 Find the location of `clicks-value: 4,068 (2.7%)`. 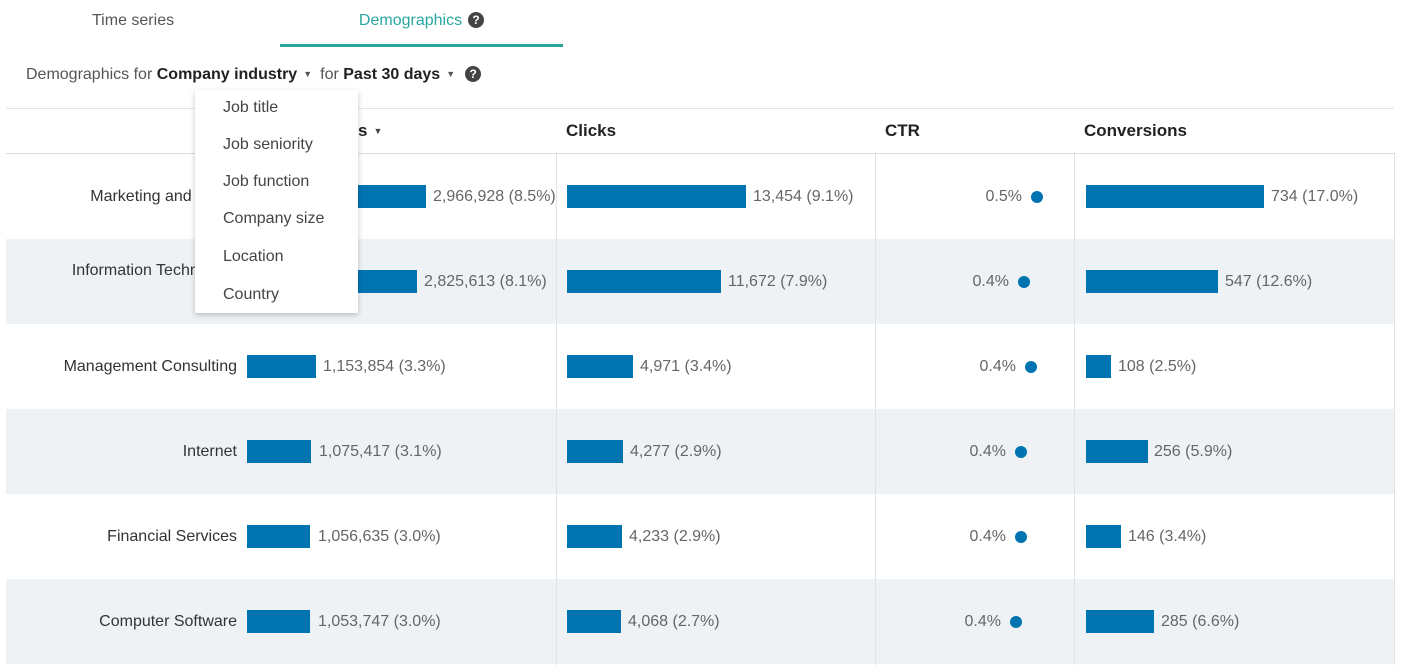

clicks-value: 4,068 (2.7%) is located at coordinates (674, 621).